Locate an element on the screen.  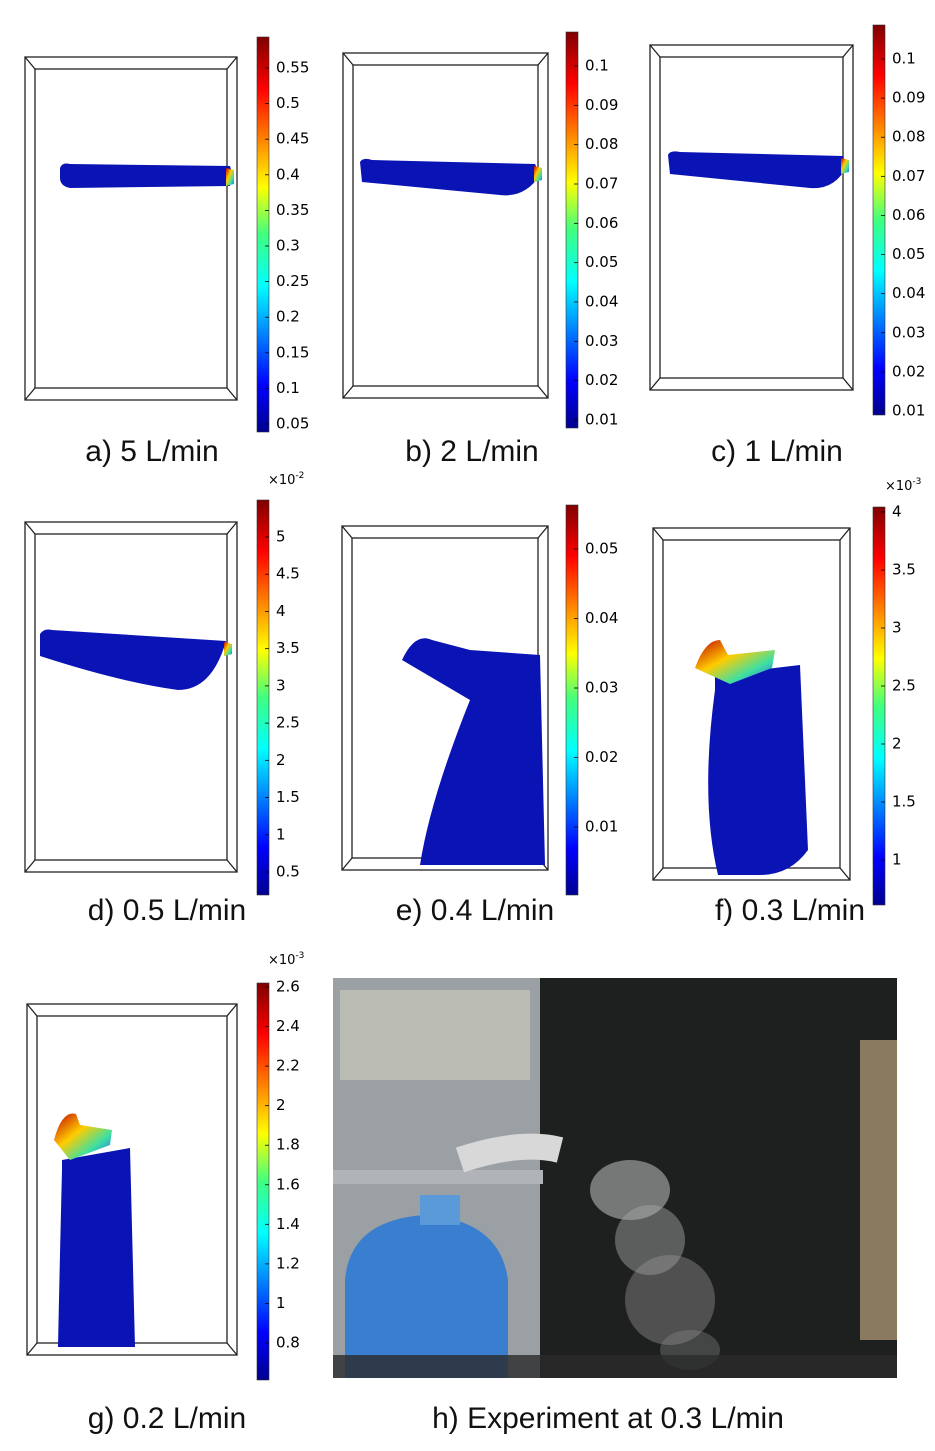
colorbar-tick-label: 0.3 is located at coordinates (288, 246).